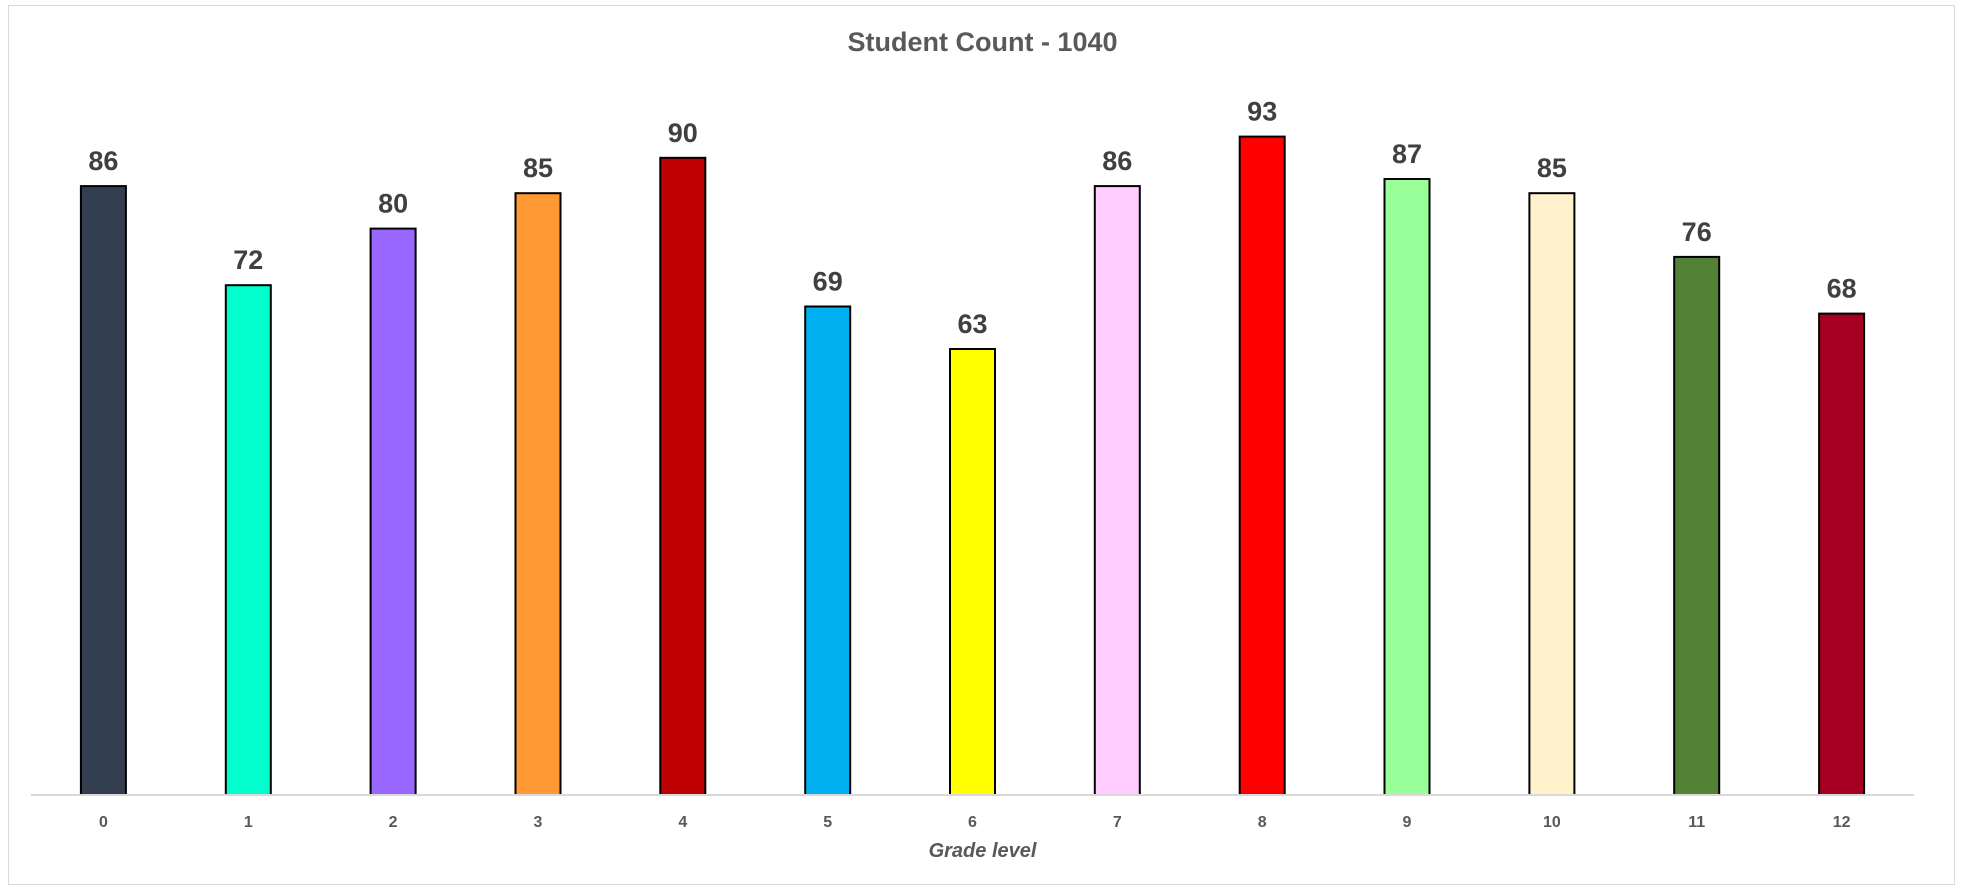 The width and height of the screenshot is (1963, 893). Describe the element at coordinates (103, 822) in the screenshot. I see `x-tick-label-0: 0` at that location.